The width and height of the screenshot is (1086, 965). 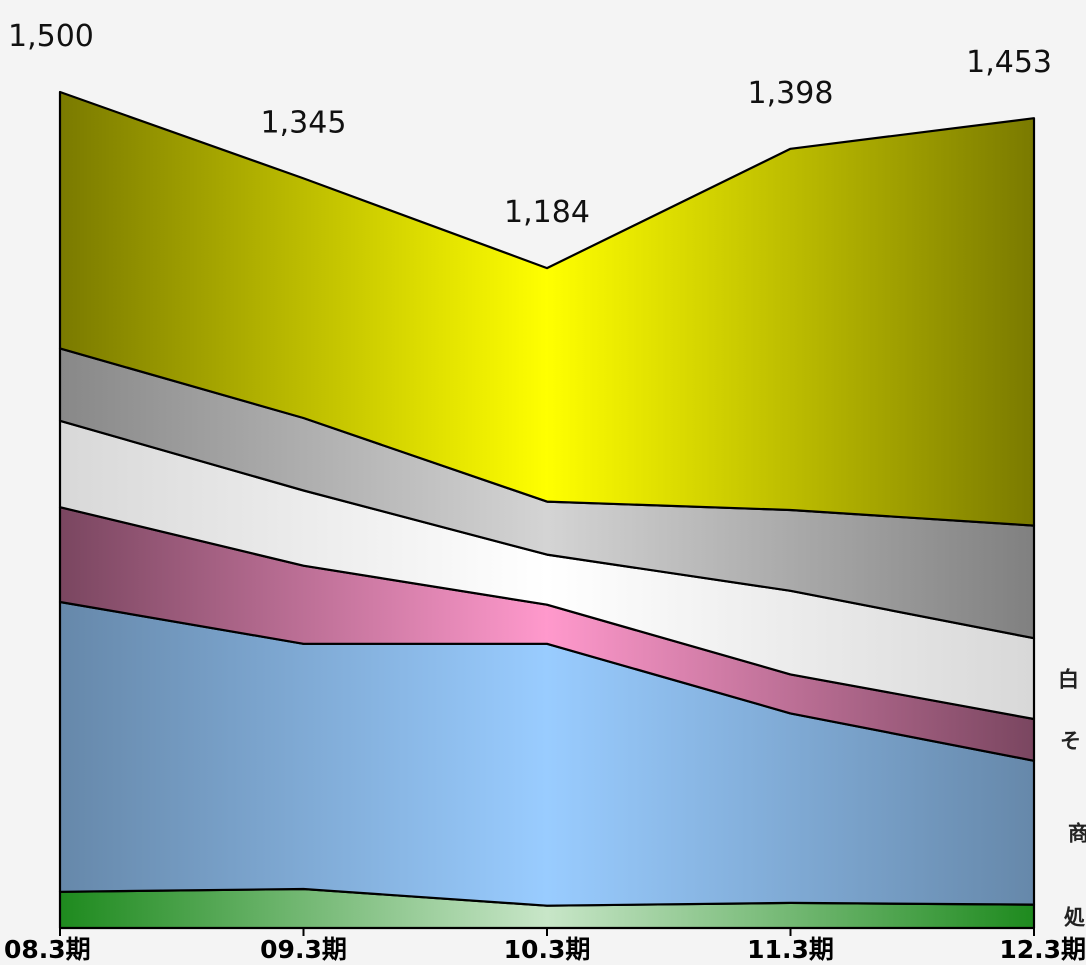 I want to click on x-tick-label: 08.3期, so click(x=47, y=949).